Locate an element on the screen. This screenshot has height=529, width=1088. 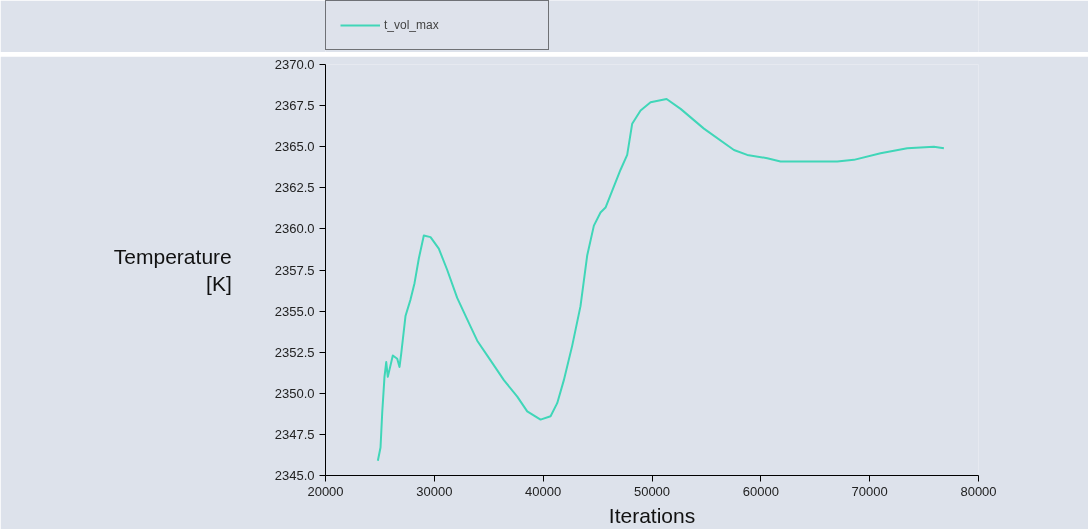
x-tick-label: 70000 is located at coordinates (869, 491).